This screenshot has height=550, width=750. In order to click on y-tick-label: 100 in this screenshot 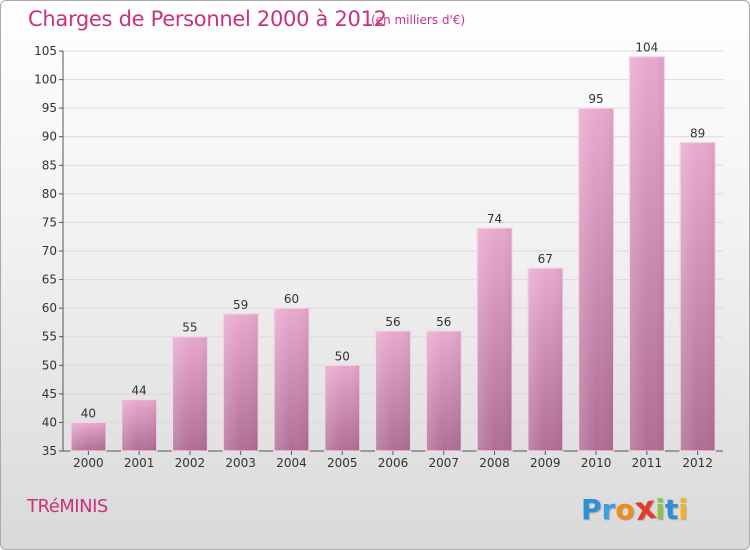, I will do `click(45, 80)`.